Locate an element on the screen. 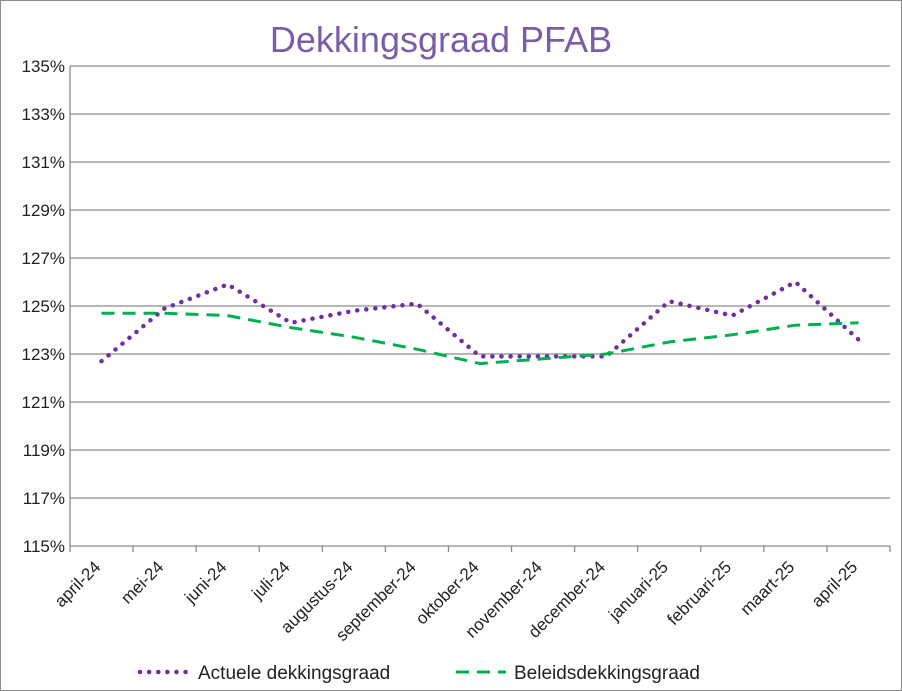 The width and height of the screenshot is (902, 691). x-tick-label: februari-25 is located at coordinates (700, 593).